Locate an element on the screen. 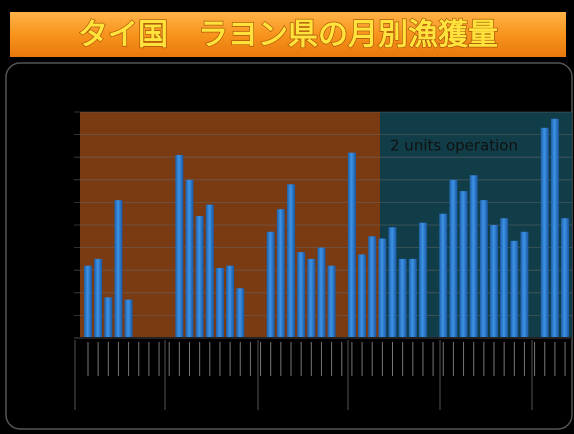 The image size is (574, 434). title-bar is located at coordinates (288, 34).